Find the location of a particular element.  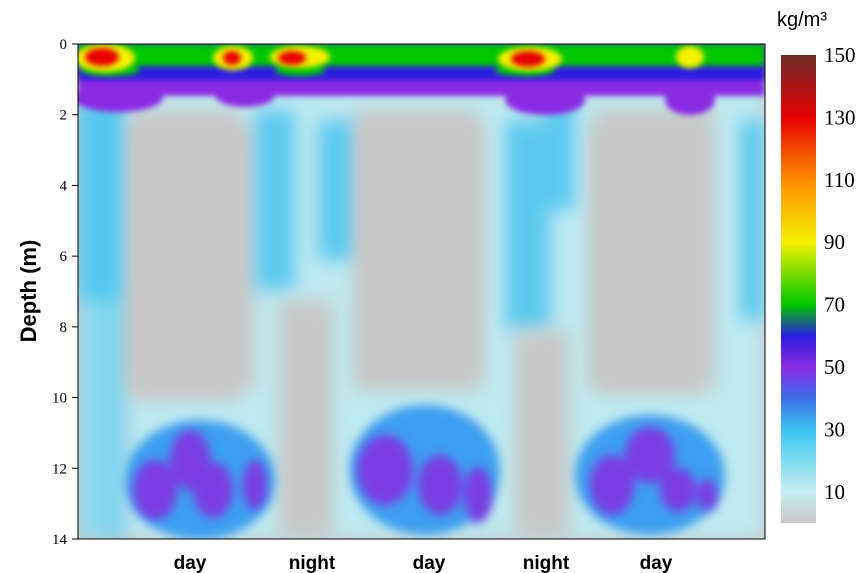

y-axis-title: Depth (m) is located at coordinates (28, 291).